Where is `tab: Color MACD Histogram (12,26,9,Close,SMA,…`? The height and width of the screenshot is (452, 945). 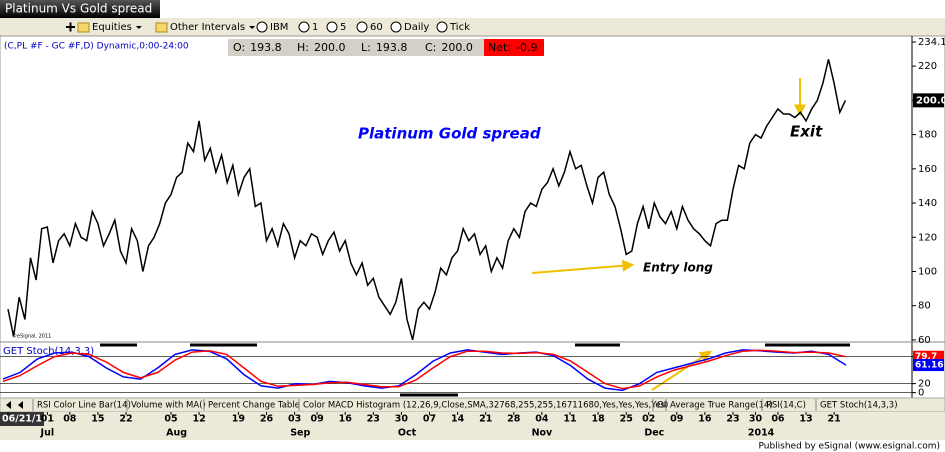
tab: Color MACD Histogram (12,26,9,Close,SMA,… is located at coordinates (485, 406).